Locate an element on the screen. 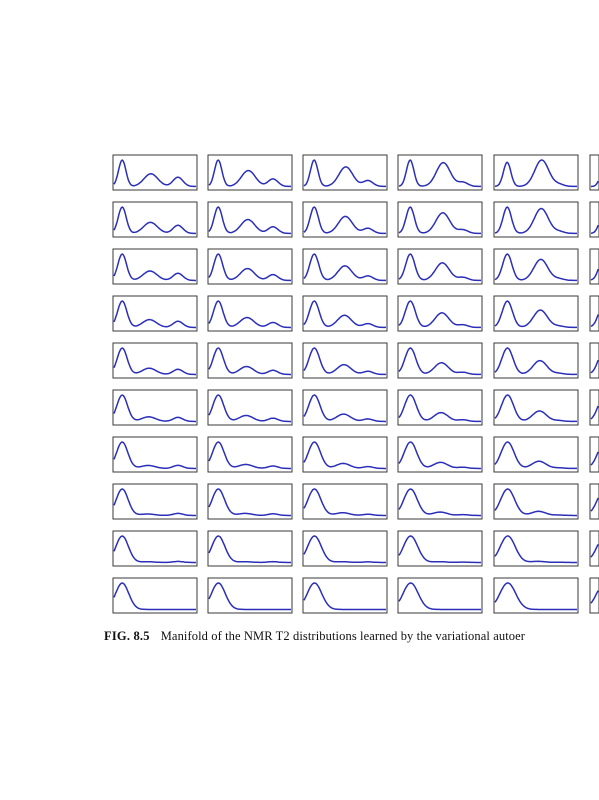  manifold-panel-r2-c2 is located at coordinates (250, 219).